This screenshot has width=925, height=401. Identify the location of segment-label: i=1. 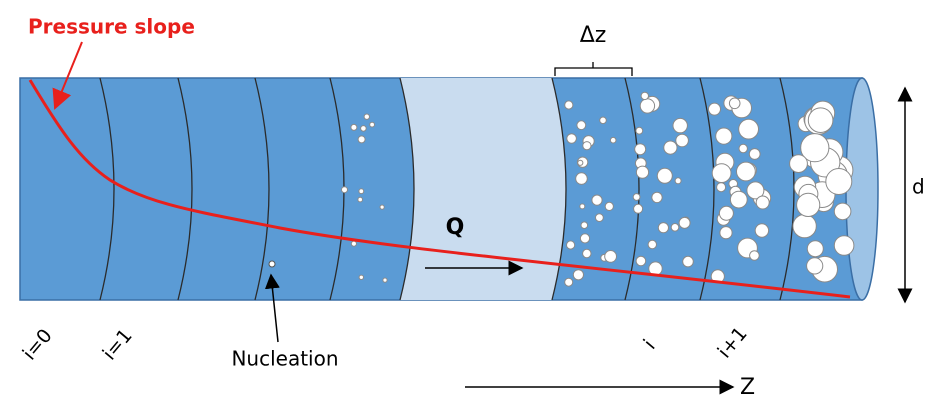
(117, 345).